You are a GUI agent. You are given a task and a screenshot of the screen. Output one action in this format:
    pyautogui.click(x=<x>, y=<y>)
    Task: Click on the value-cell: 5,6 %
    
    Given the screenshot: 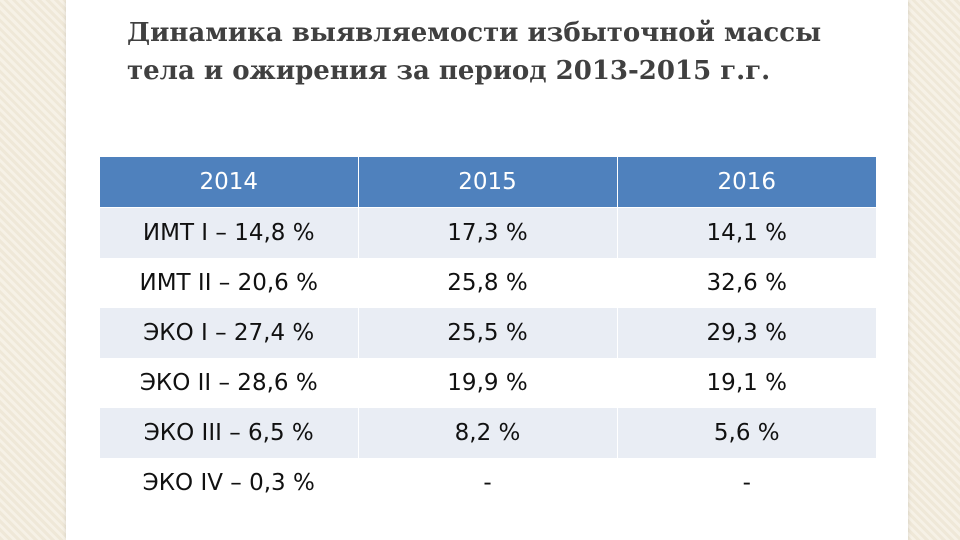 What is the action you would take?
    pyautogui.click(x=746, y=432)
    